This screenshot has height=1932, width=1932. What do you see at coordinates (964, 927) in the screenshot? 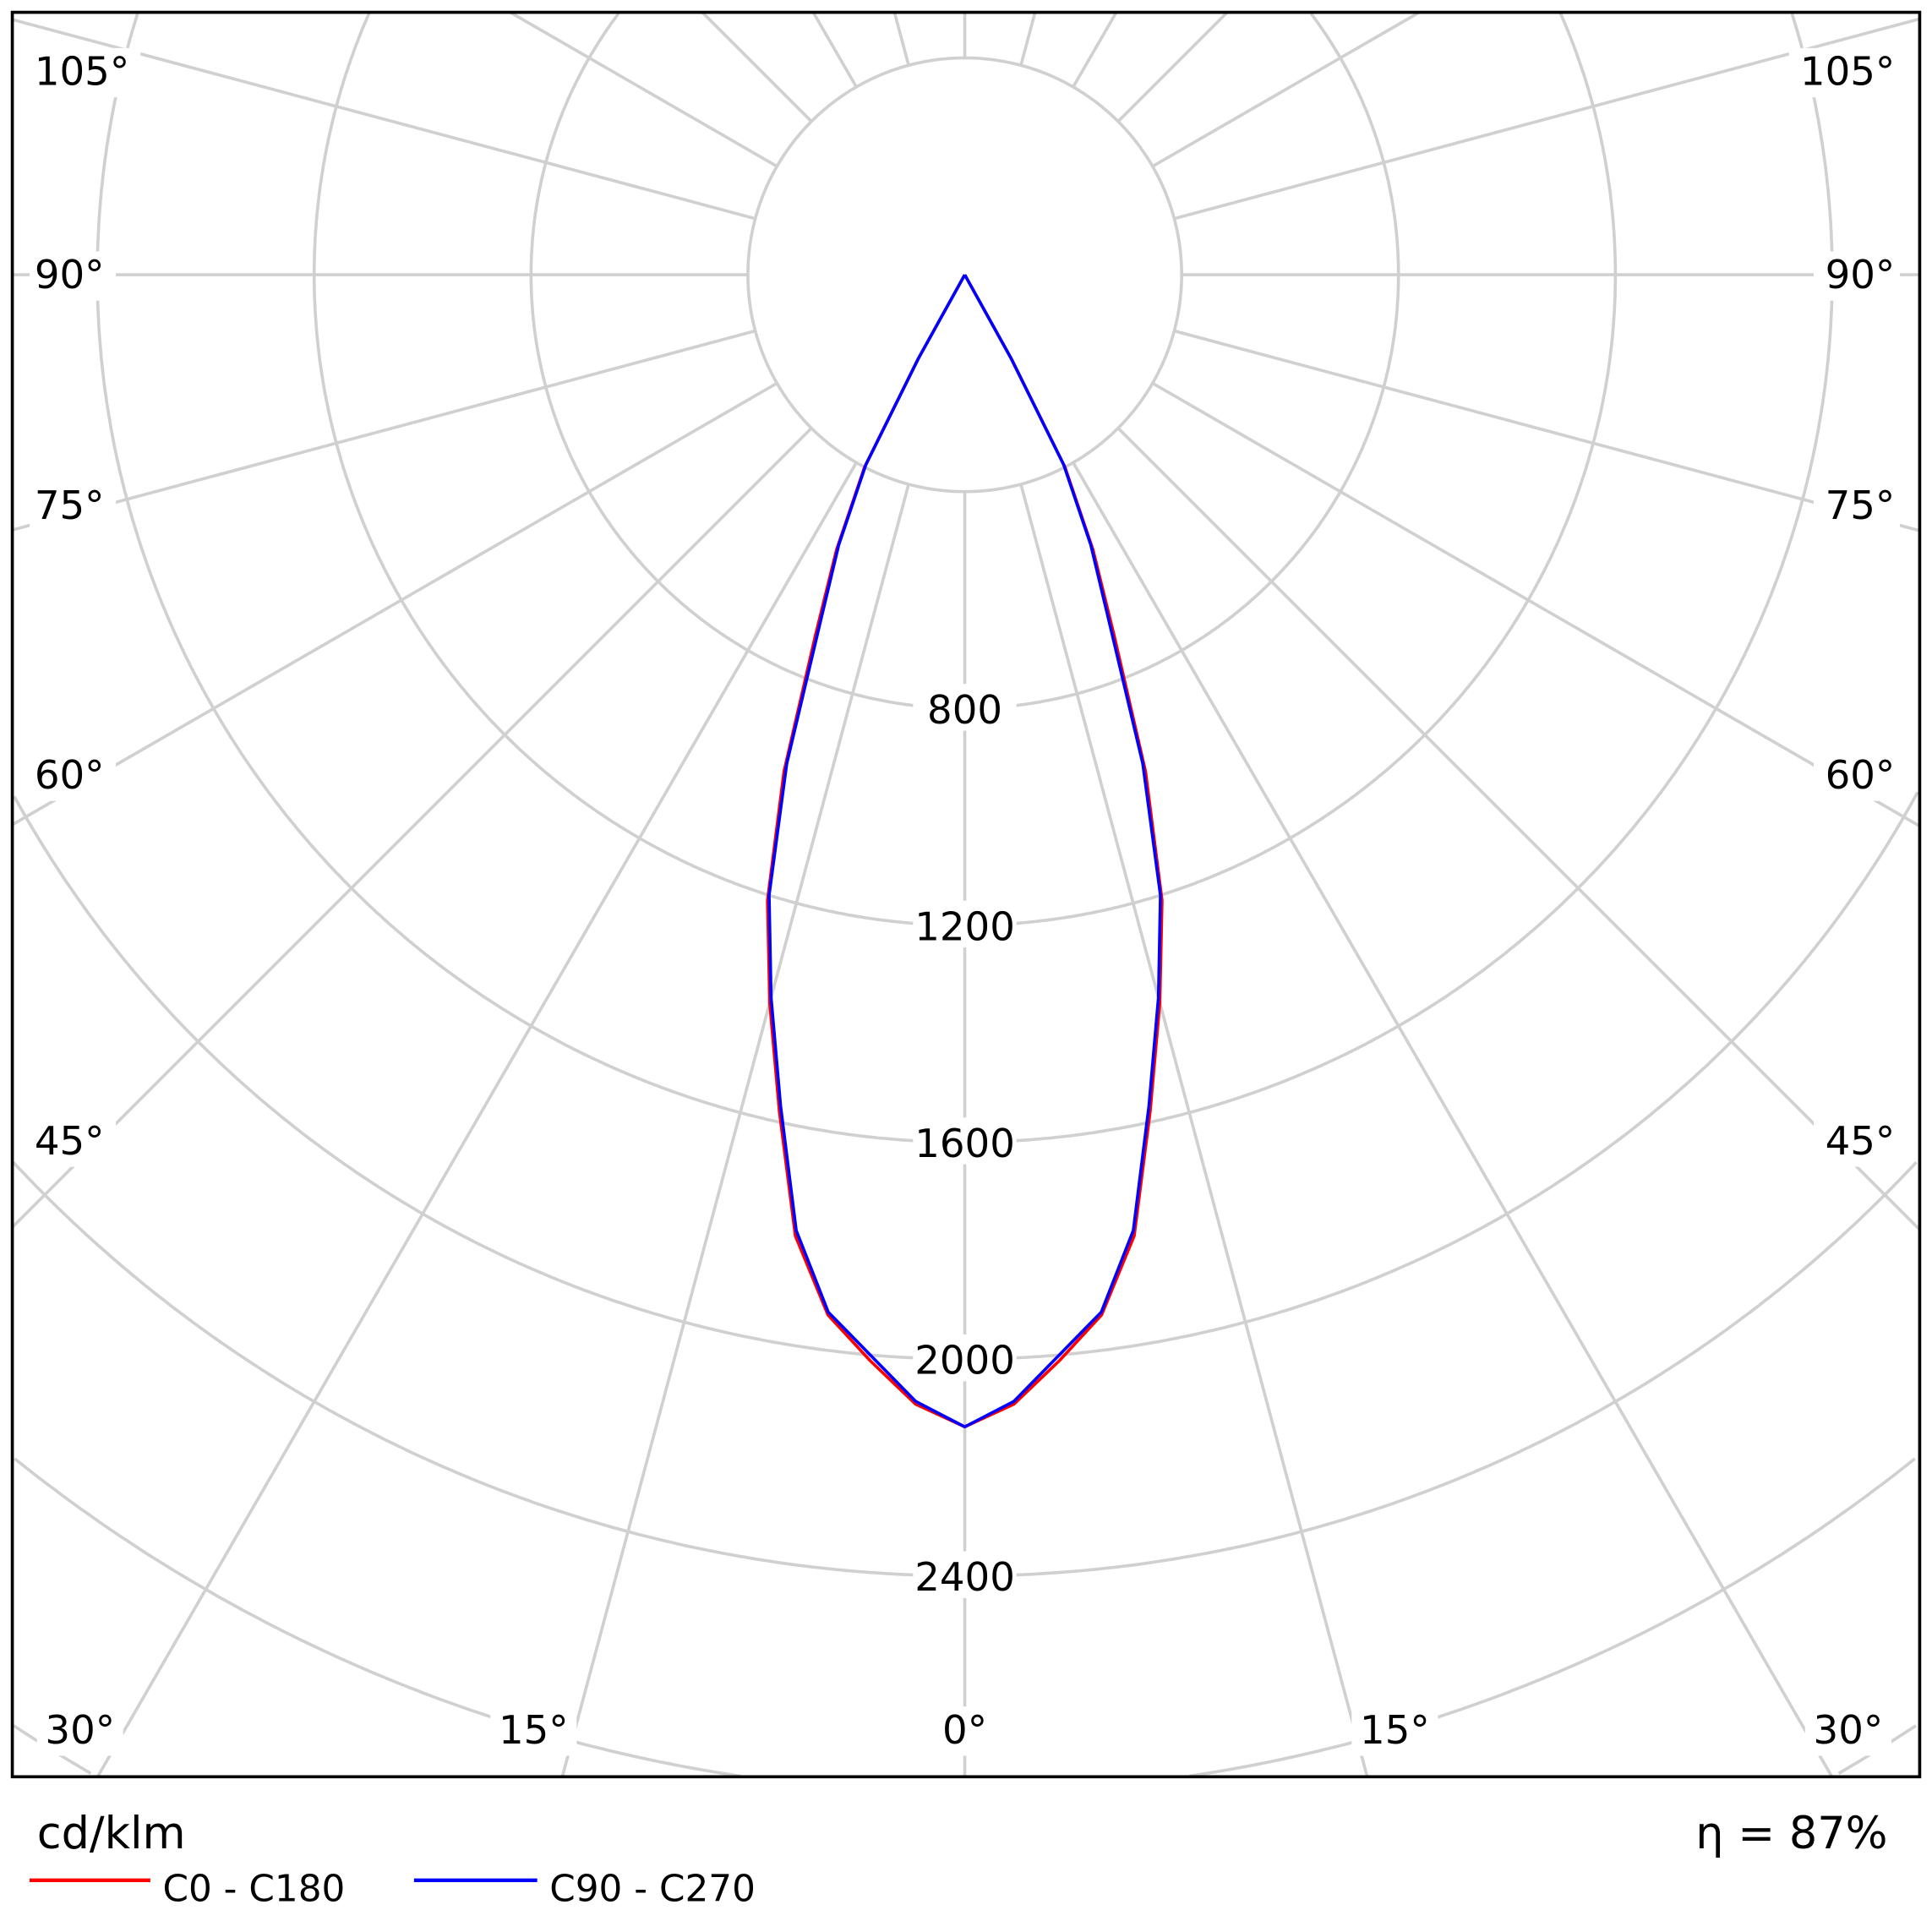
I see `radial-tick-label: 1200` at bounding box center [964, 927].